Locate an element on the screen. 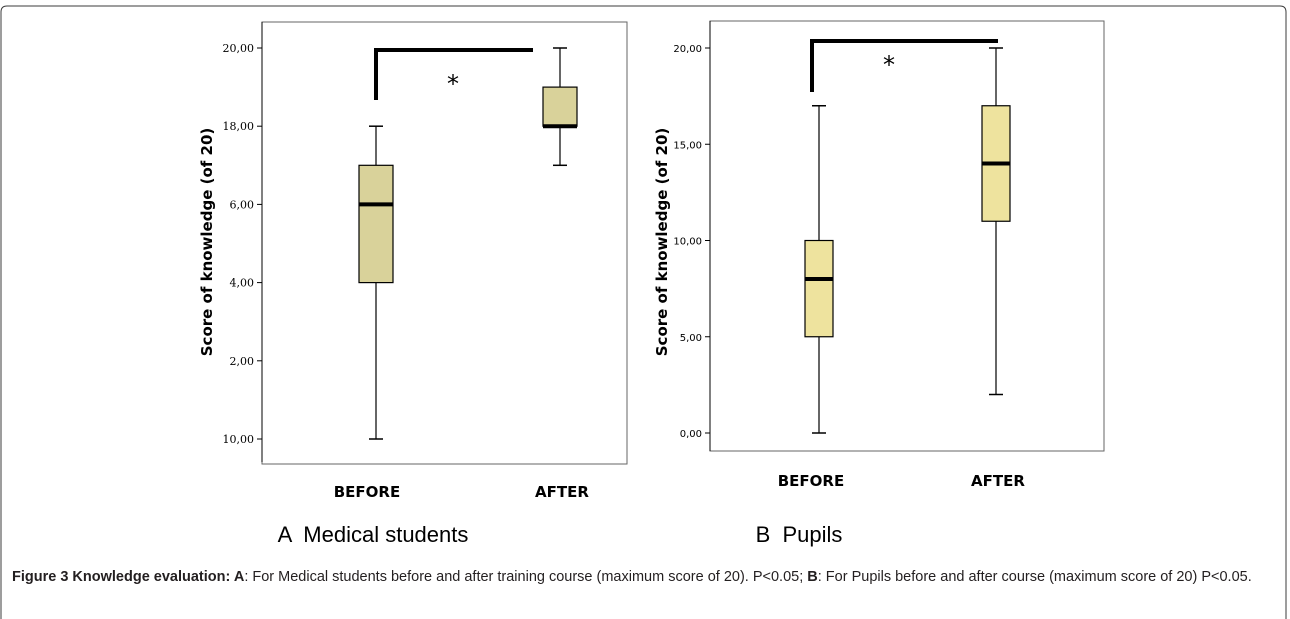  panel-a-y-tick-label: 18,00 is located at coordinates (239, 126).